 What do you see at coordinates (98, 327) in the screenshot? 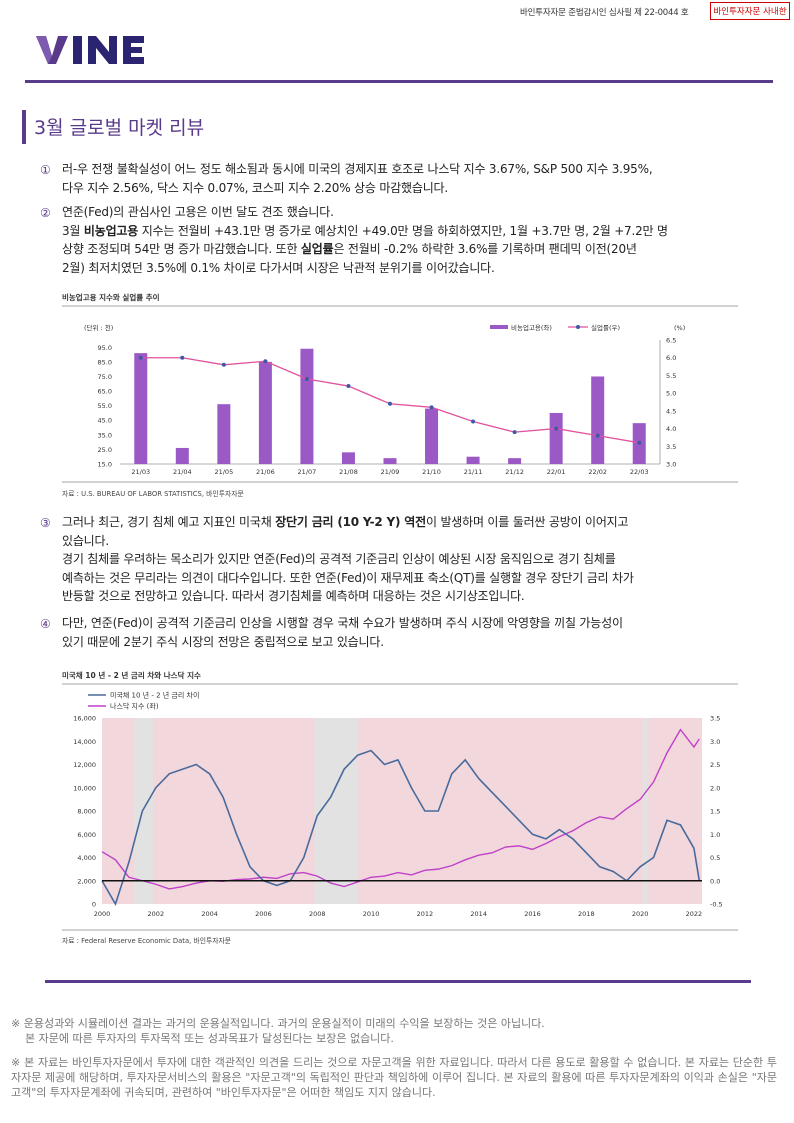
I see `y-left-unit: (단위 : 천)` at bounding box center [98, 327].